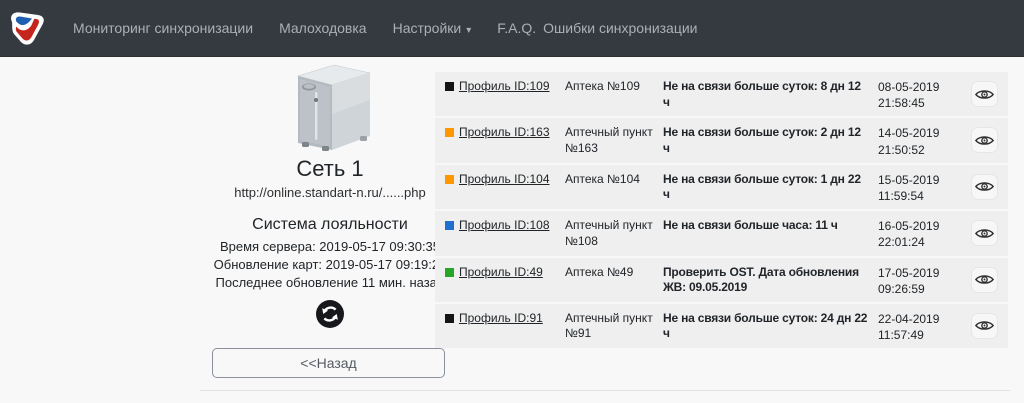  I want to click on date-value: 14-05-2019, so click(909, 133).